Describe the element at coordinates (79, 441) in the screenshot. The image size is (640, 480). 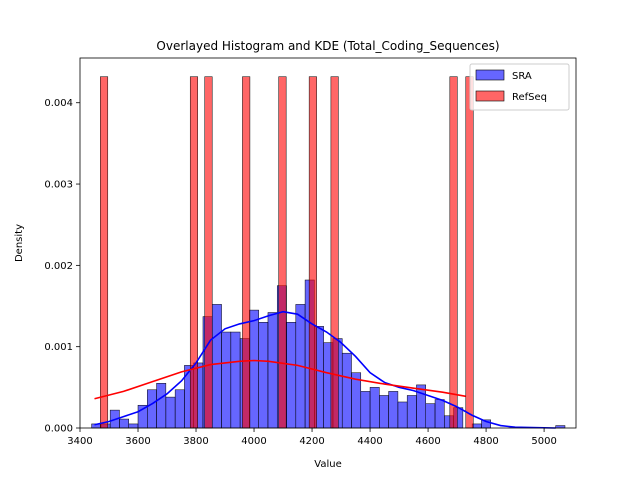
I see `x-tick-label: 3400` at that location.